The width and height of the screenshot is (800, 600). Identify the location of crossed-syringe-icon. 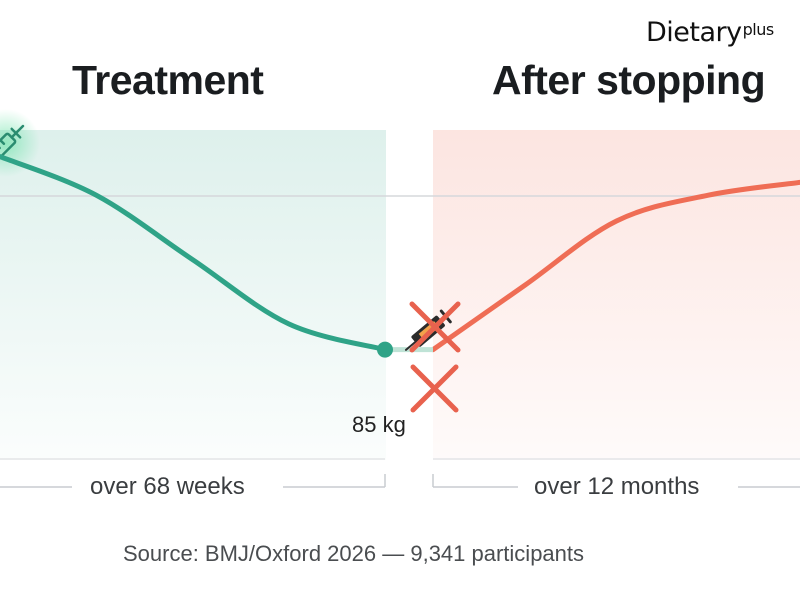
(432, 327).